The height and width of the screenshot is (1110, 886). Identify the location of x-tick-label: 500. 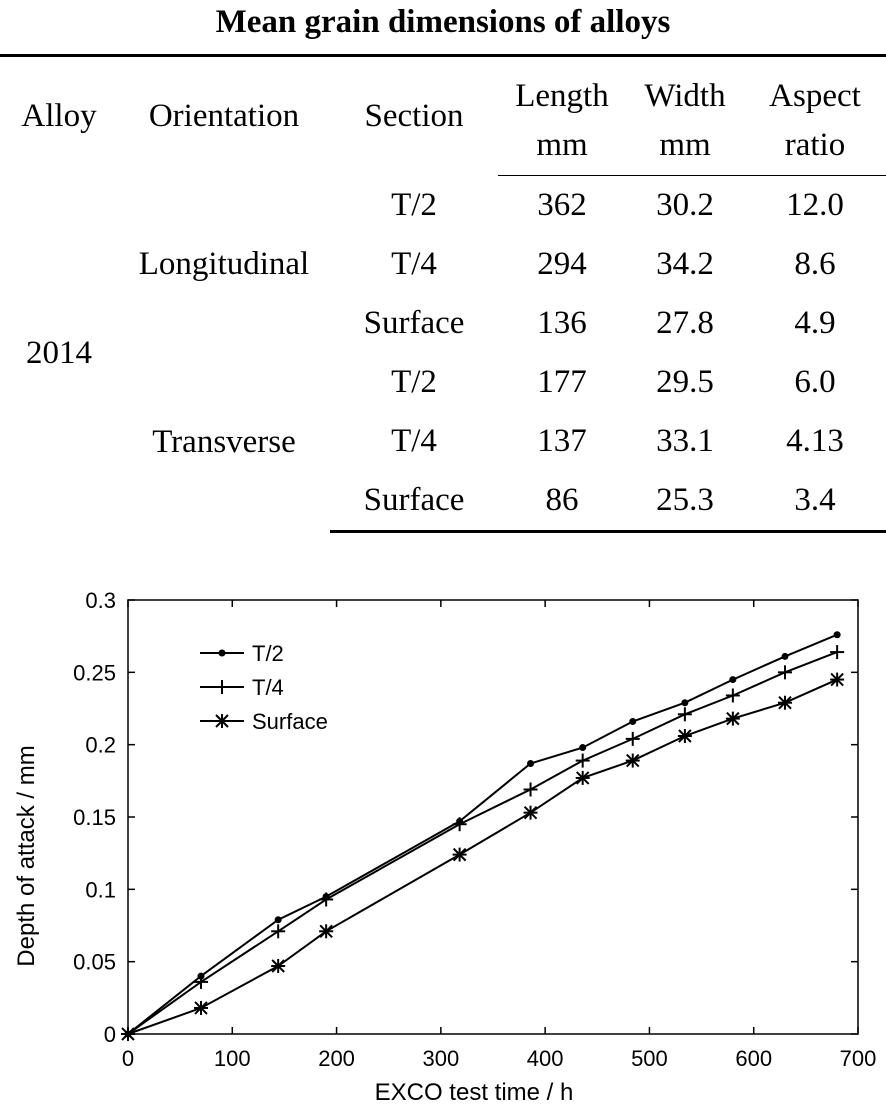
(649, 1058).